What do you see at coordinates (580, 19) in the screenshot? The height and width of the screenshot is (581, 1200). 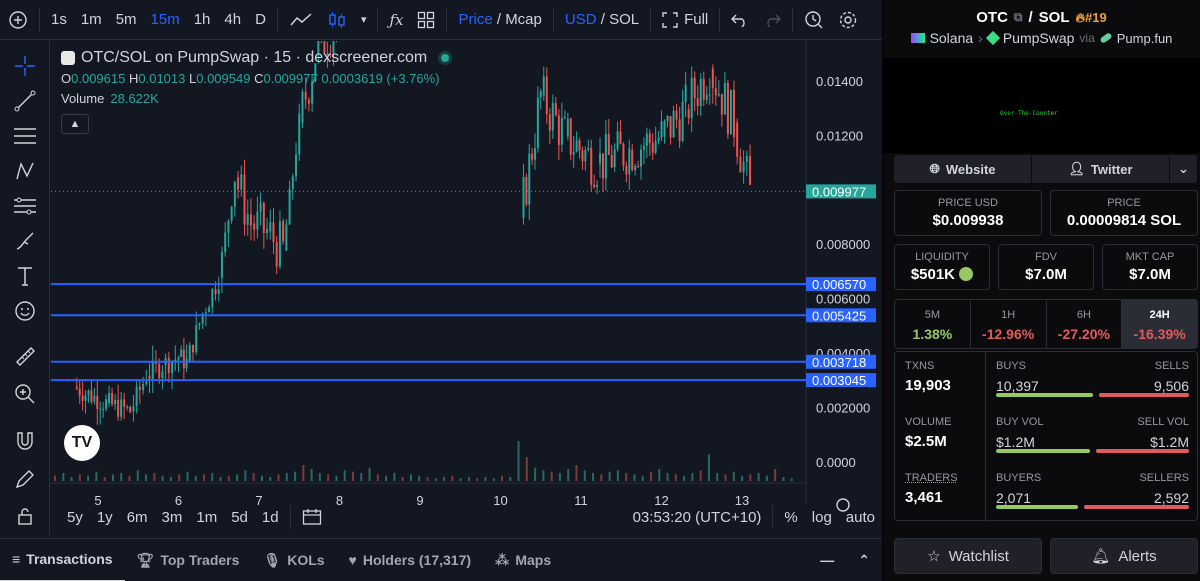 I see `usd-option: USD` at bounding box center [580, 19].